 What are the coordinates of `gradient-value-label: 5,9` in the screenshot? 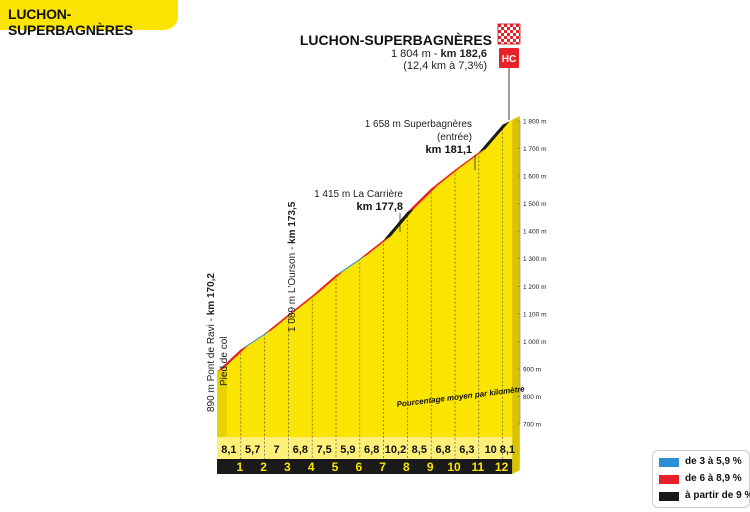 It's located at (347, 450).